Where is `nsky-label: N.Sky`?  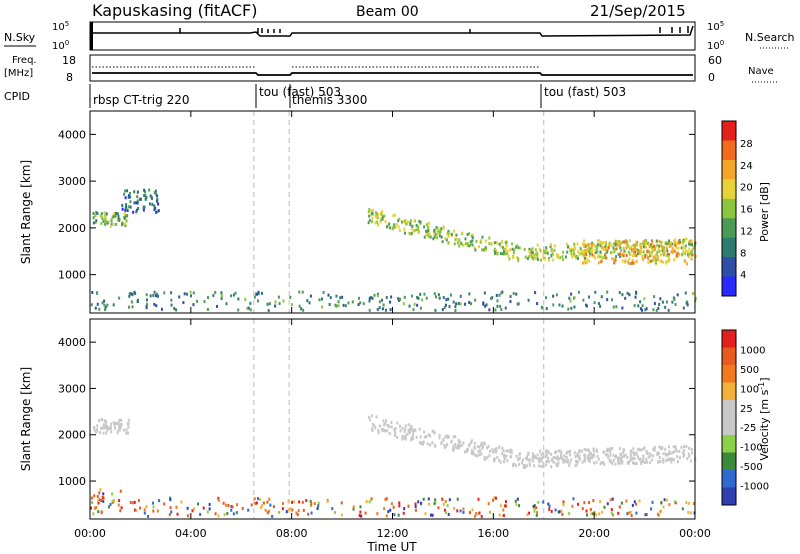
nsky-label: N.Sky is located at coordinates (20, 37).